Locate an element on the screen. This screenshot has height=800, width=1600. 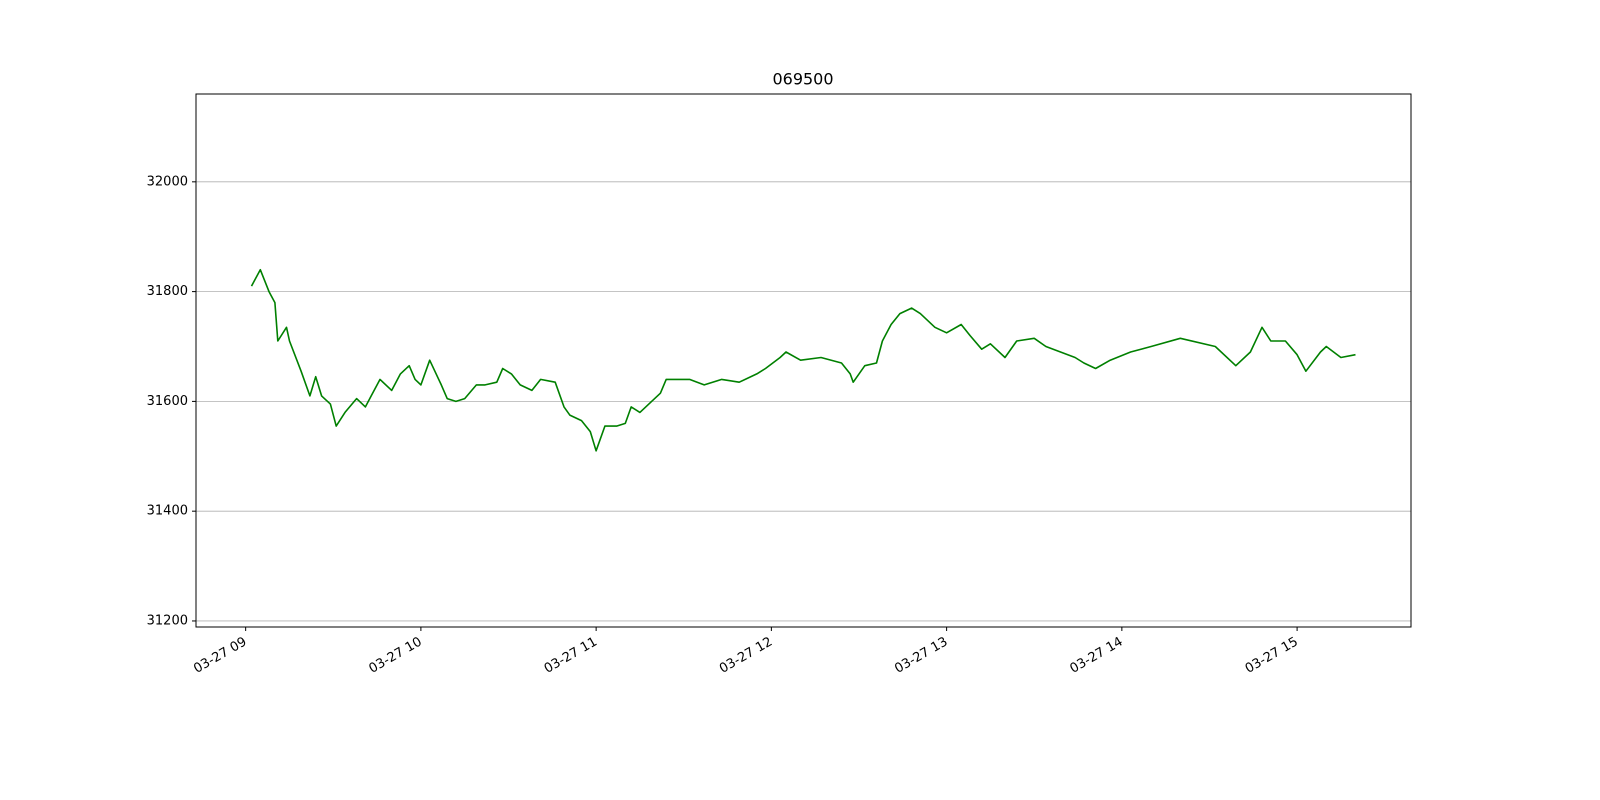
y-tick-label: 31800 is located at coordinates (167, 291).